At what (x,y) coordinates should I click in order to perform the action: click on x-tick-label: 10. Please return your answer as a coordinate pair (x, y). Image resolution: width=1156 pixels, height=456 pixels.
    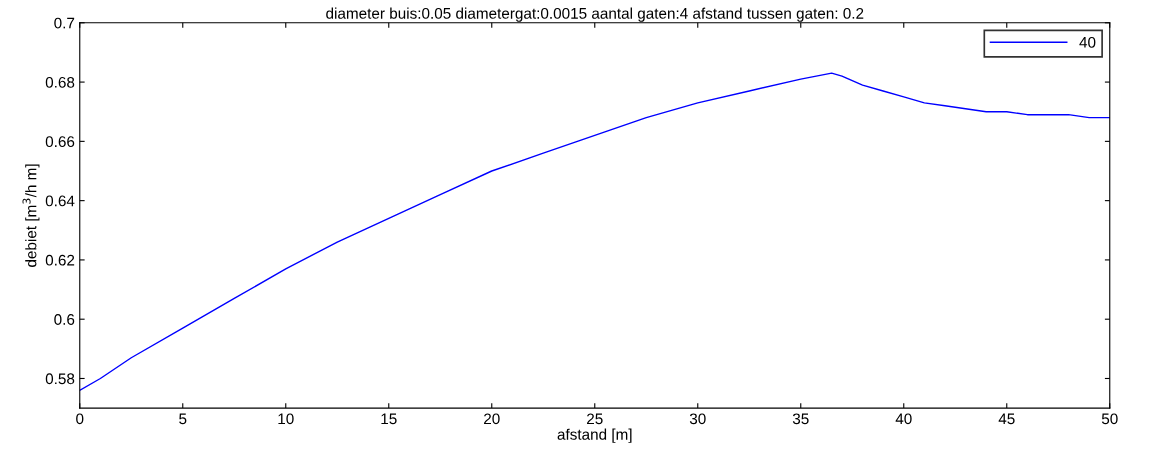
    Looking at the image, I should click on (286, 419).